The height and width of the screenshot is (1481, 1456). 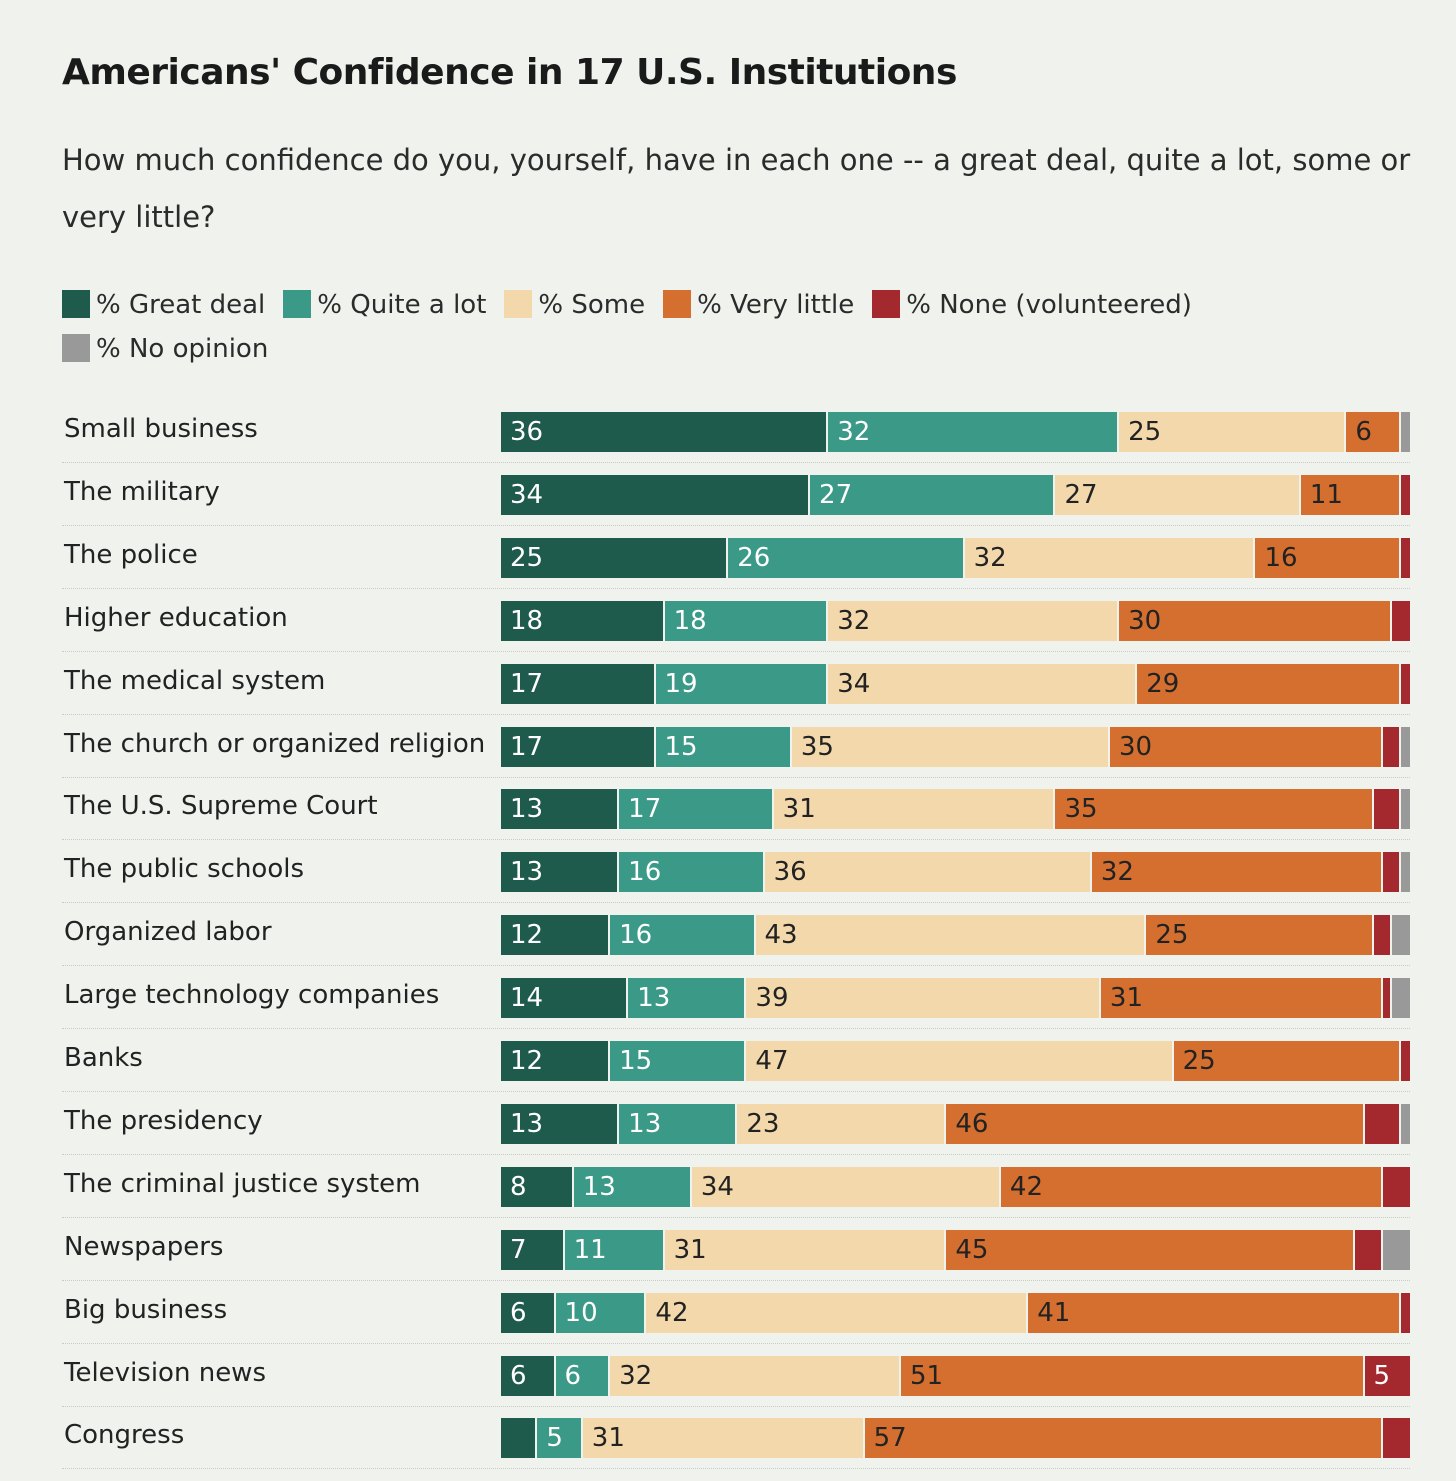 What do you see at coordinates (527, 683) in the screenshot?
I see `value-label: 17` at bounding box center [527, 683].